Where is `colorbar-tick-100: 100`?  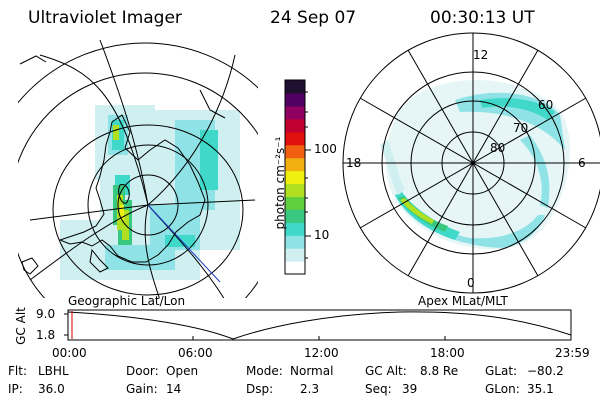
colorbar-tick-100: 100 is located at coordinates (325, 149).